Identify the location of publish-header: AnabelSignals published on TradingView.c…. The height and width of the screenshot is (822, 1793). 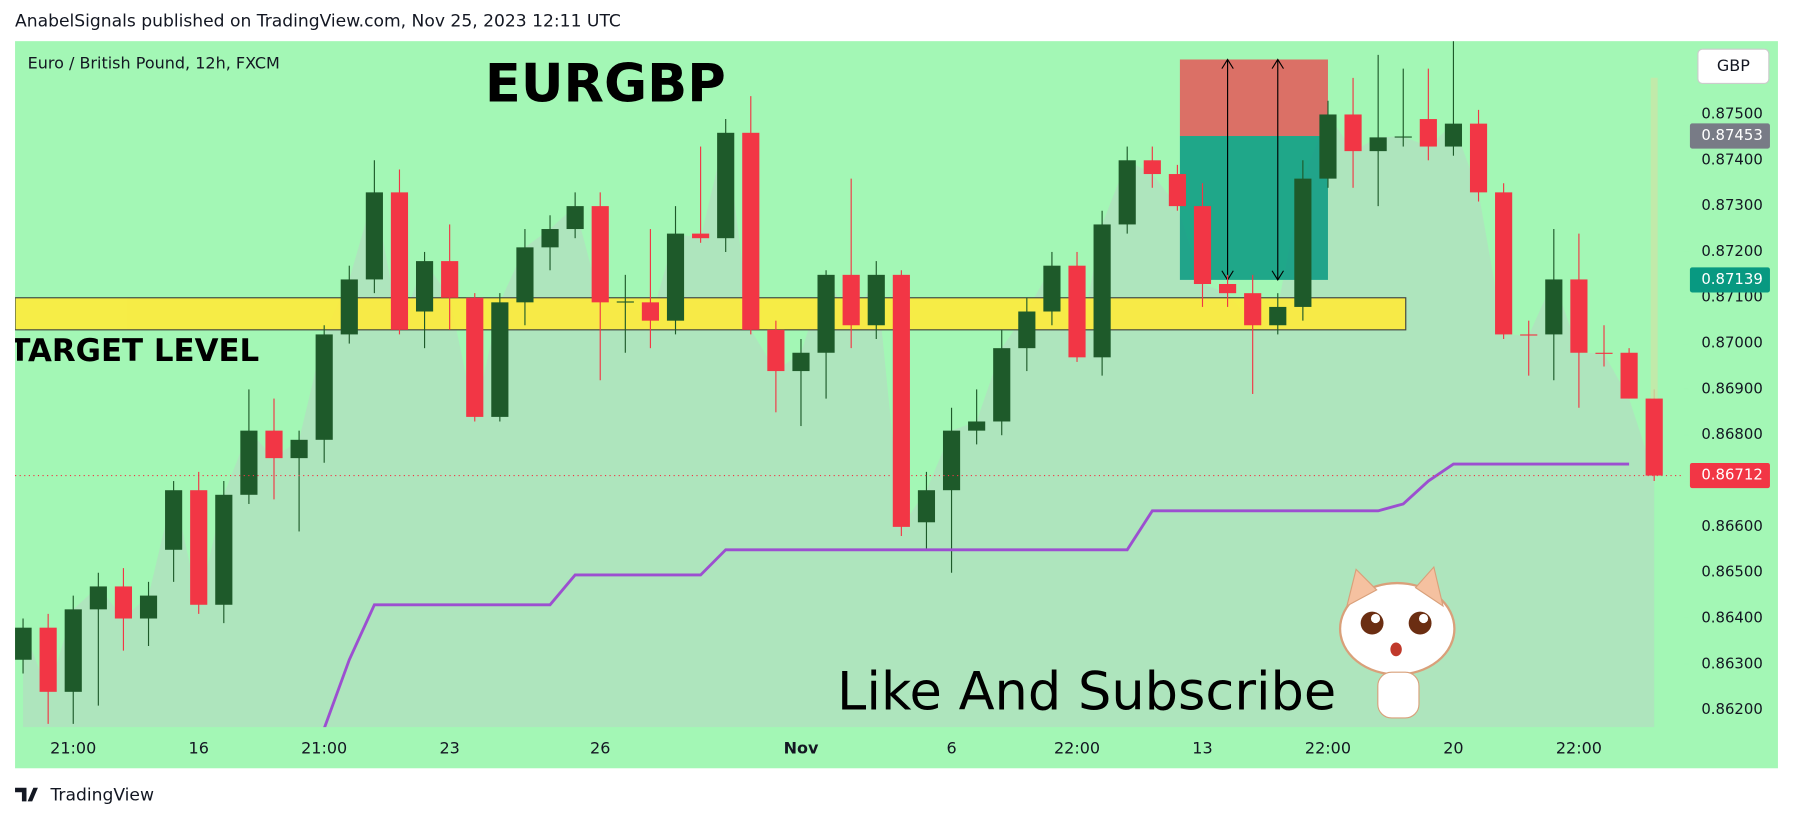
(318, 22).